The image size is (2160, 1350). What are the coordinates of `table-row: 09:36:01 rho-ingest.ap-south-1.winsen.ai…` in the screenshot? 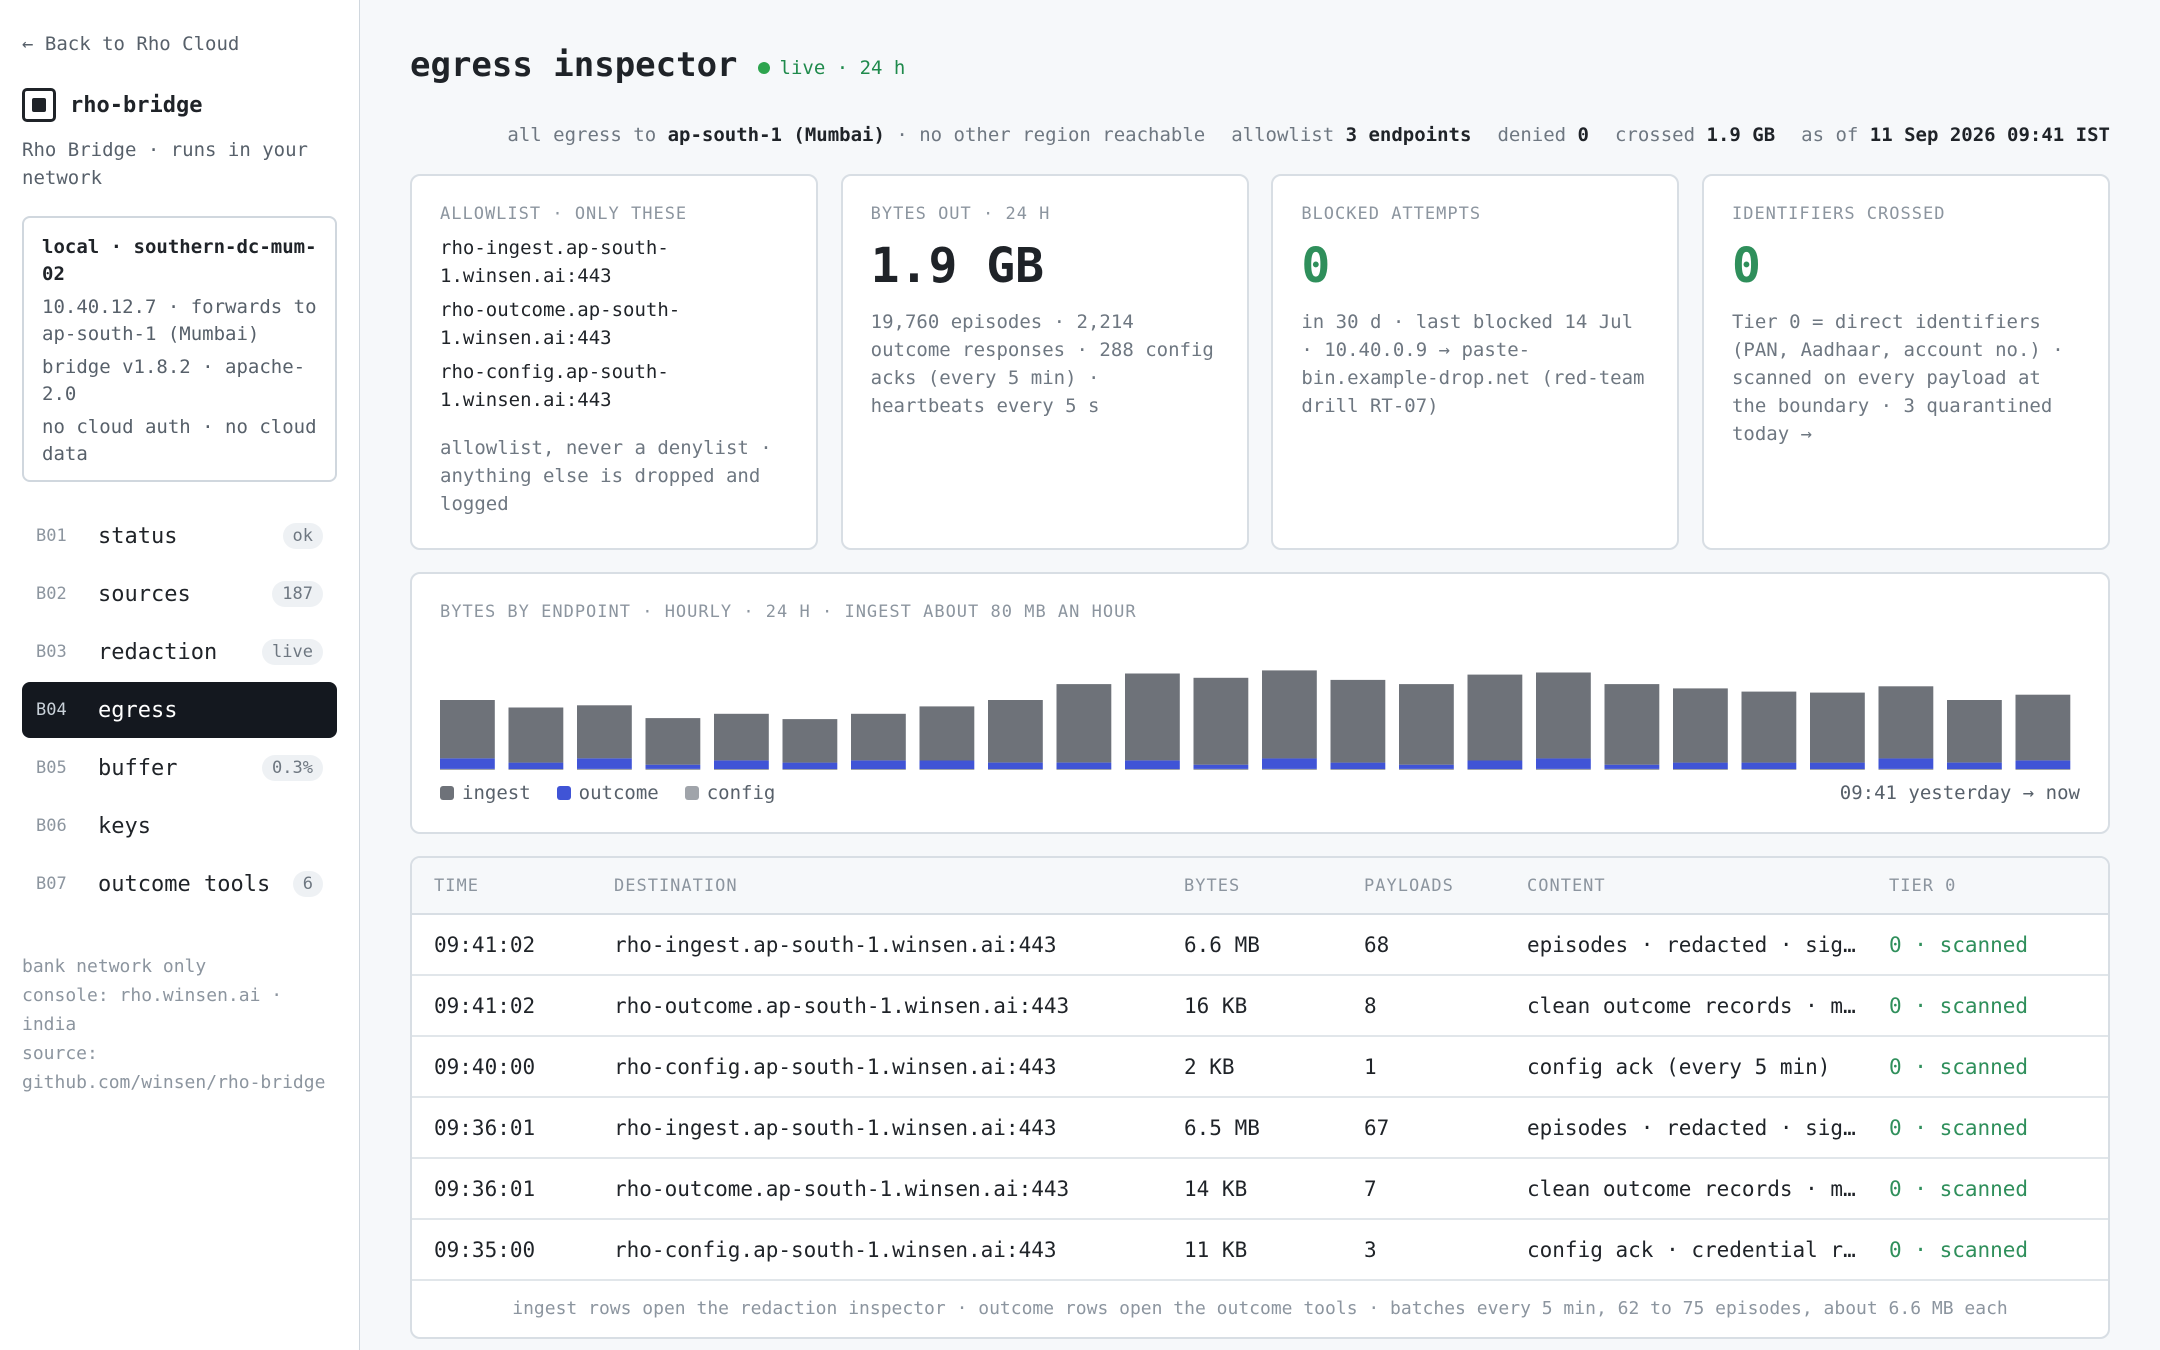 It's located at (1260, 1128).